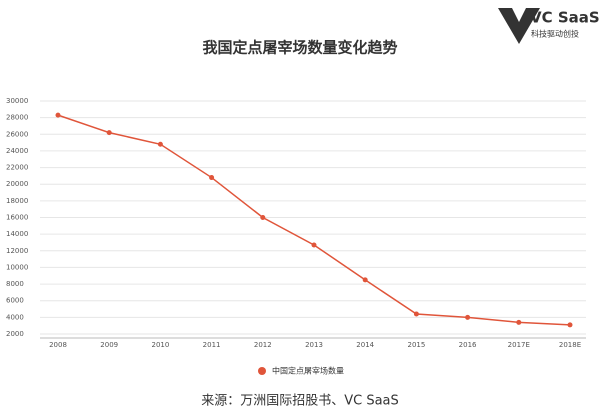 The width and height of the screenshot is (600, 419). Describe the element at coordinates (299, 48) in the screenshot. I see `chart-title: 我国定点屠宰场数量变化趋势` at that location.